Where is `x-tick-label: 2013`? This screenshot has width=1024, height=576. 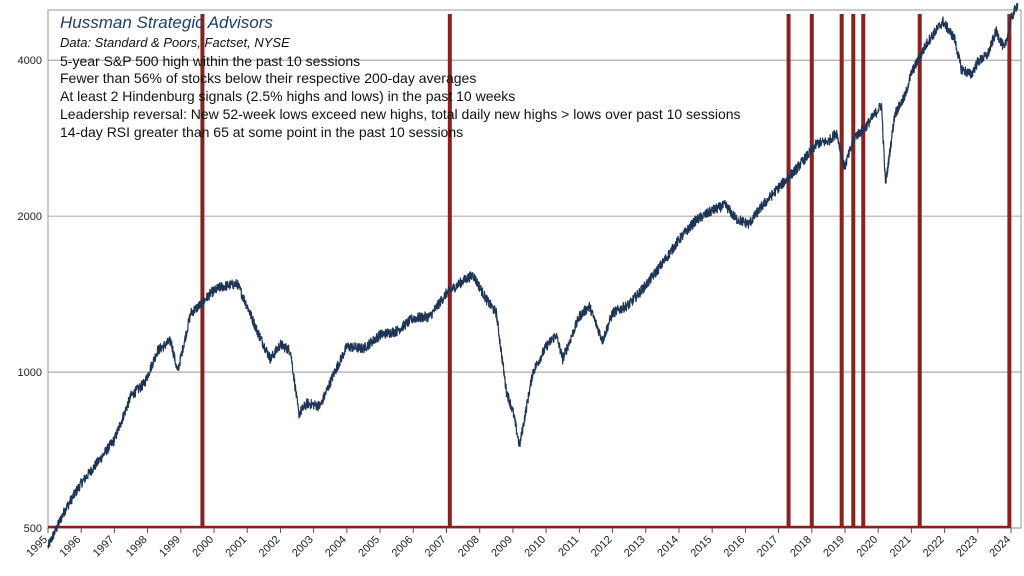 x-tick-label: 2013 is located at coordinates (635, 547).